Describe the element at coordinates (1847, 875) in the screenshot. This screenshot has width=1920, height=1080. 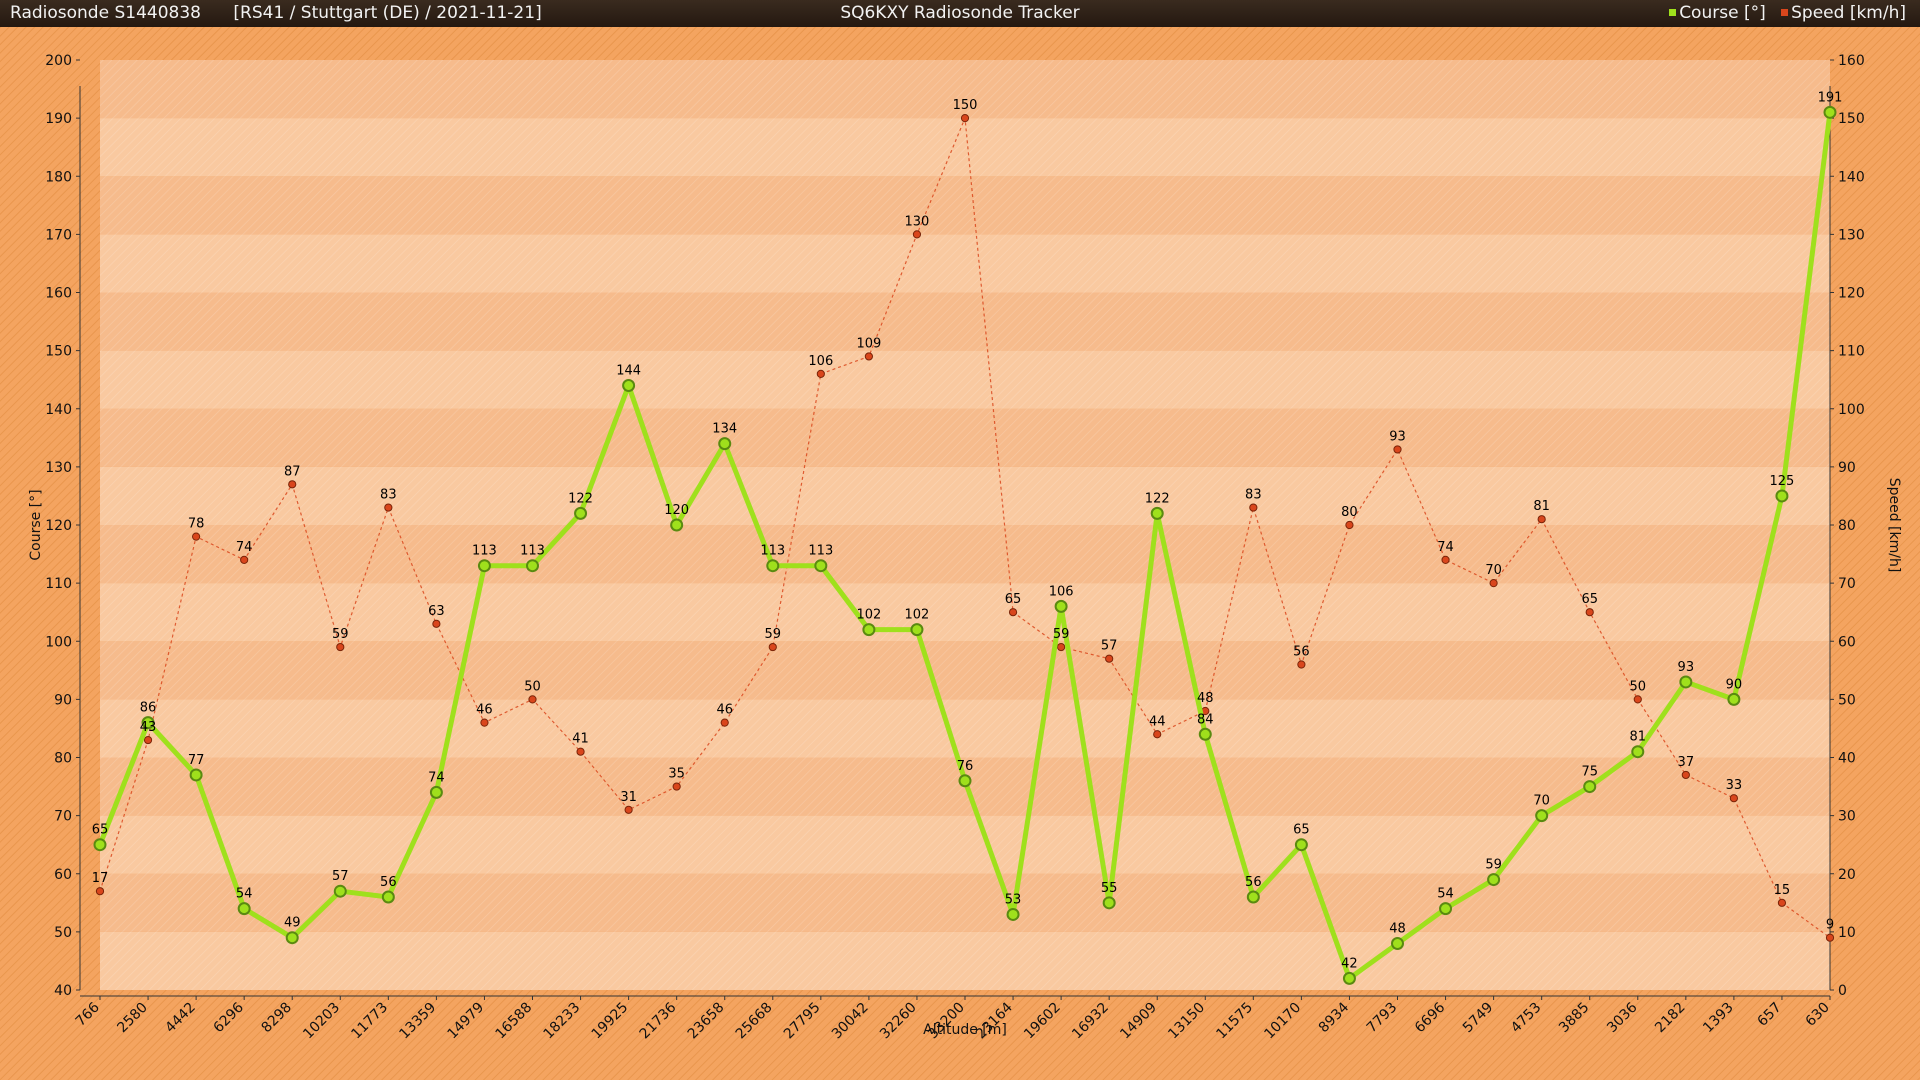
I see `right-tick-label: 20` at that location.